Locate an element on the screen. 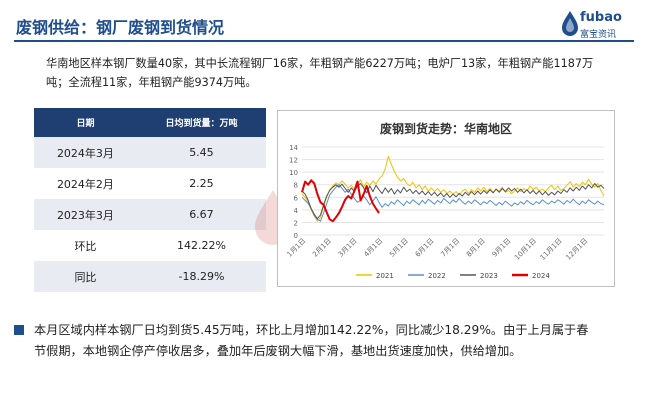 The height and width of the screenshot is (417, 648). table-row: 2023年3月 6.67 is located at coordinates (150, 214).